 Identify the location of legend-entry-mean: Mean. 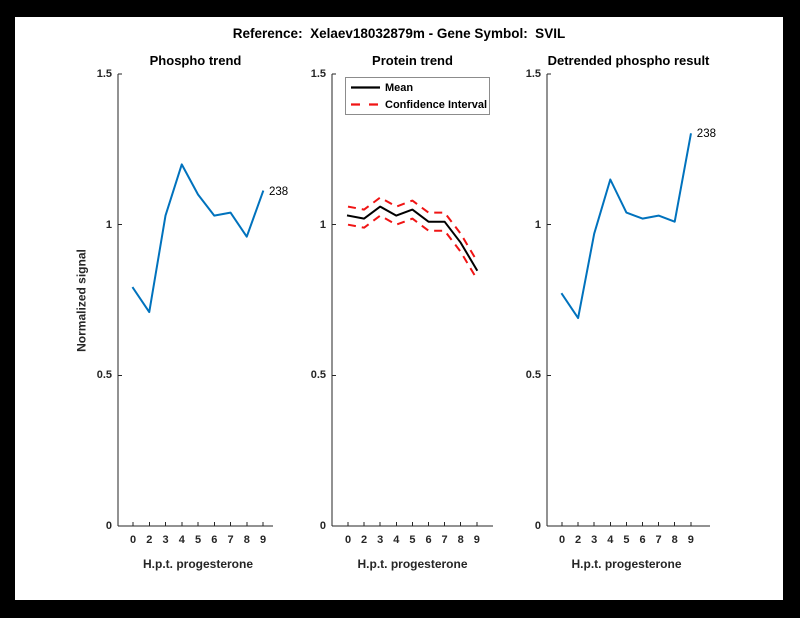
(417, 87).